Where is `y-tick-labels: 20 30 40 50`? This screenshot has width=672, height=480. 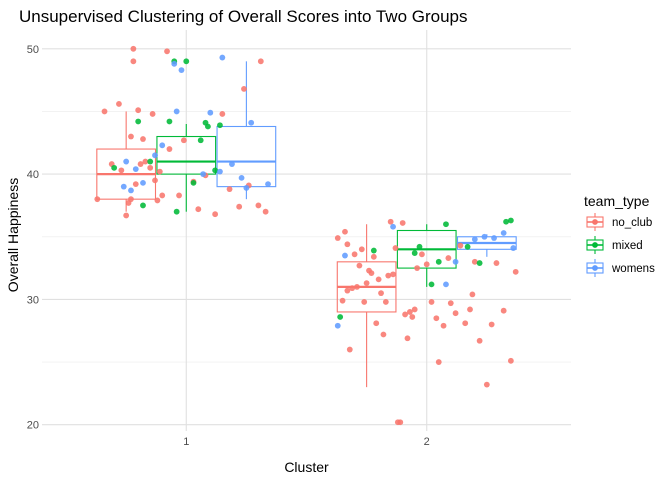
y-tick-labels: 20 30 40 50 is located at coordinates (33, 238).